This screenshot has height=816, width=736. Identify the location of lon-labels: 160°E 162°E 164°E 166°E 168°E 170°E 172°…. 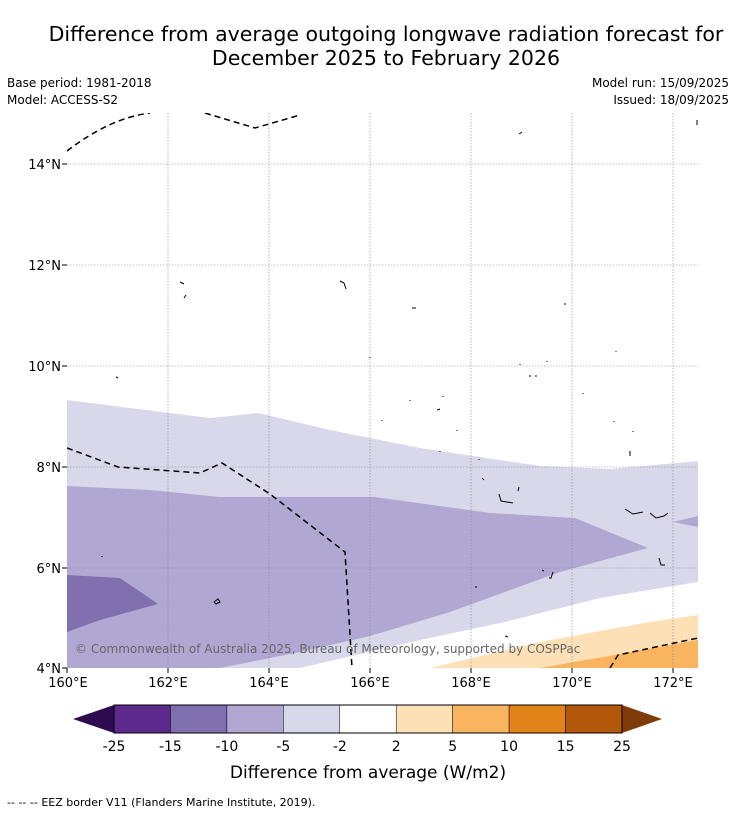
(370, 679).